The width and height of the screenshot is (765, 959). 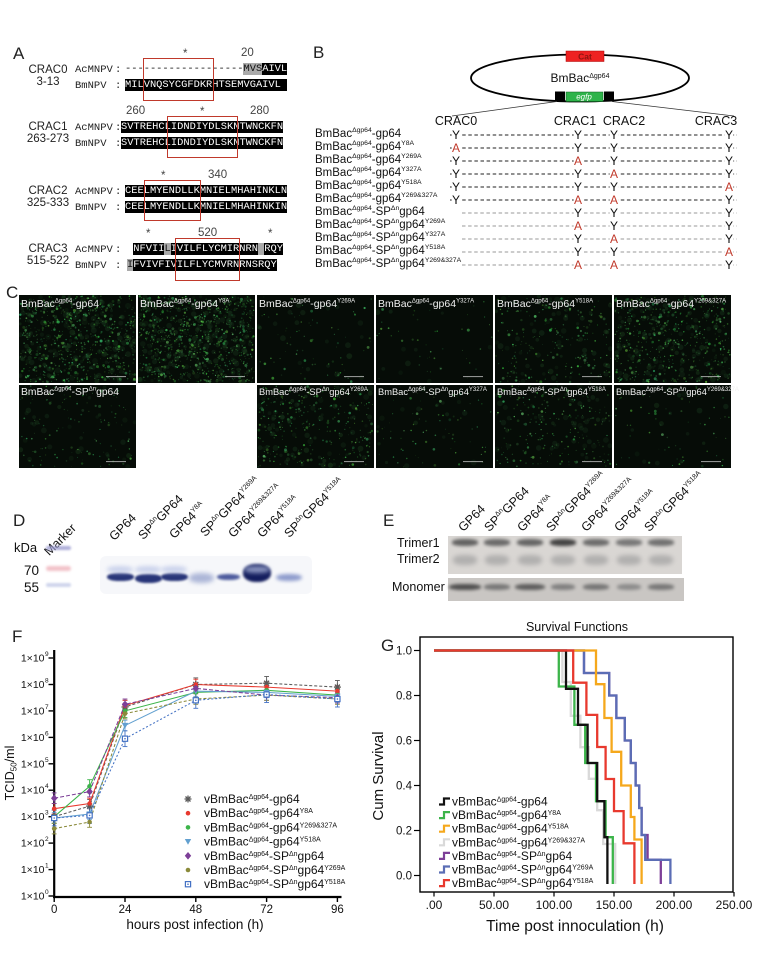 What do you see at coordinates (500, 802) in the screenshot?
I see `svg-text: vBmBacΔgp64-gp64` at bounding box center [500, 802].